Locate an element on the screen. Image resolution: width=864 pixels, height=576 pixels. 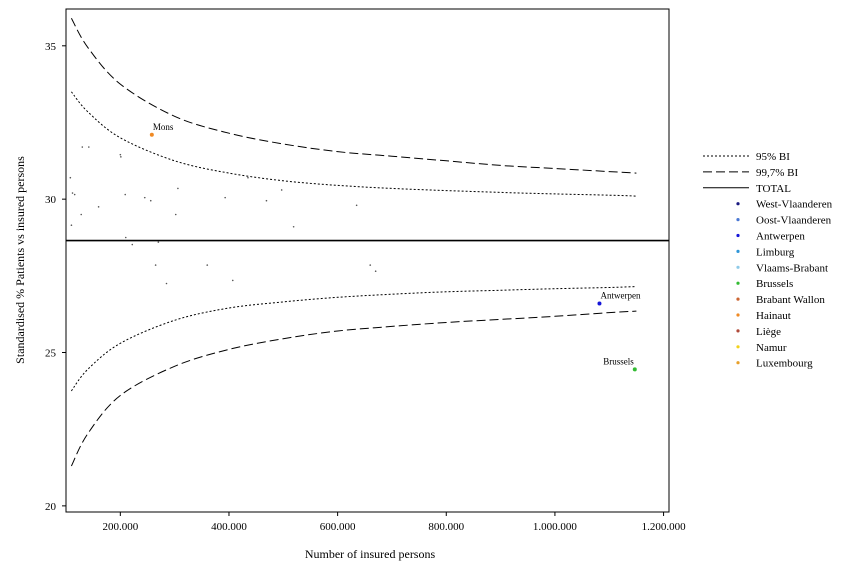
legend-item: Luxembourg is located at coordinates (774, 364).